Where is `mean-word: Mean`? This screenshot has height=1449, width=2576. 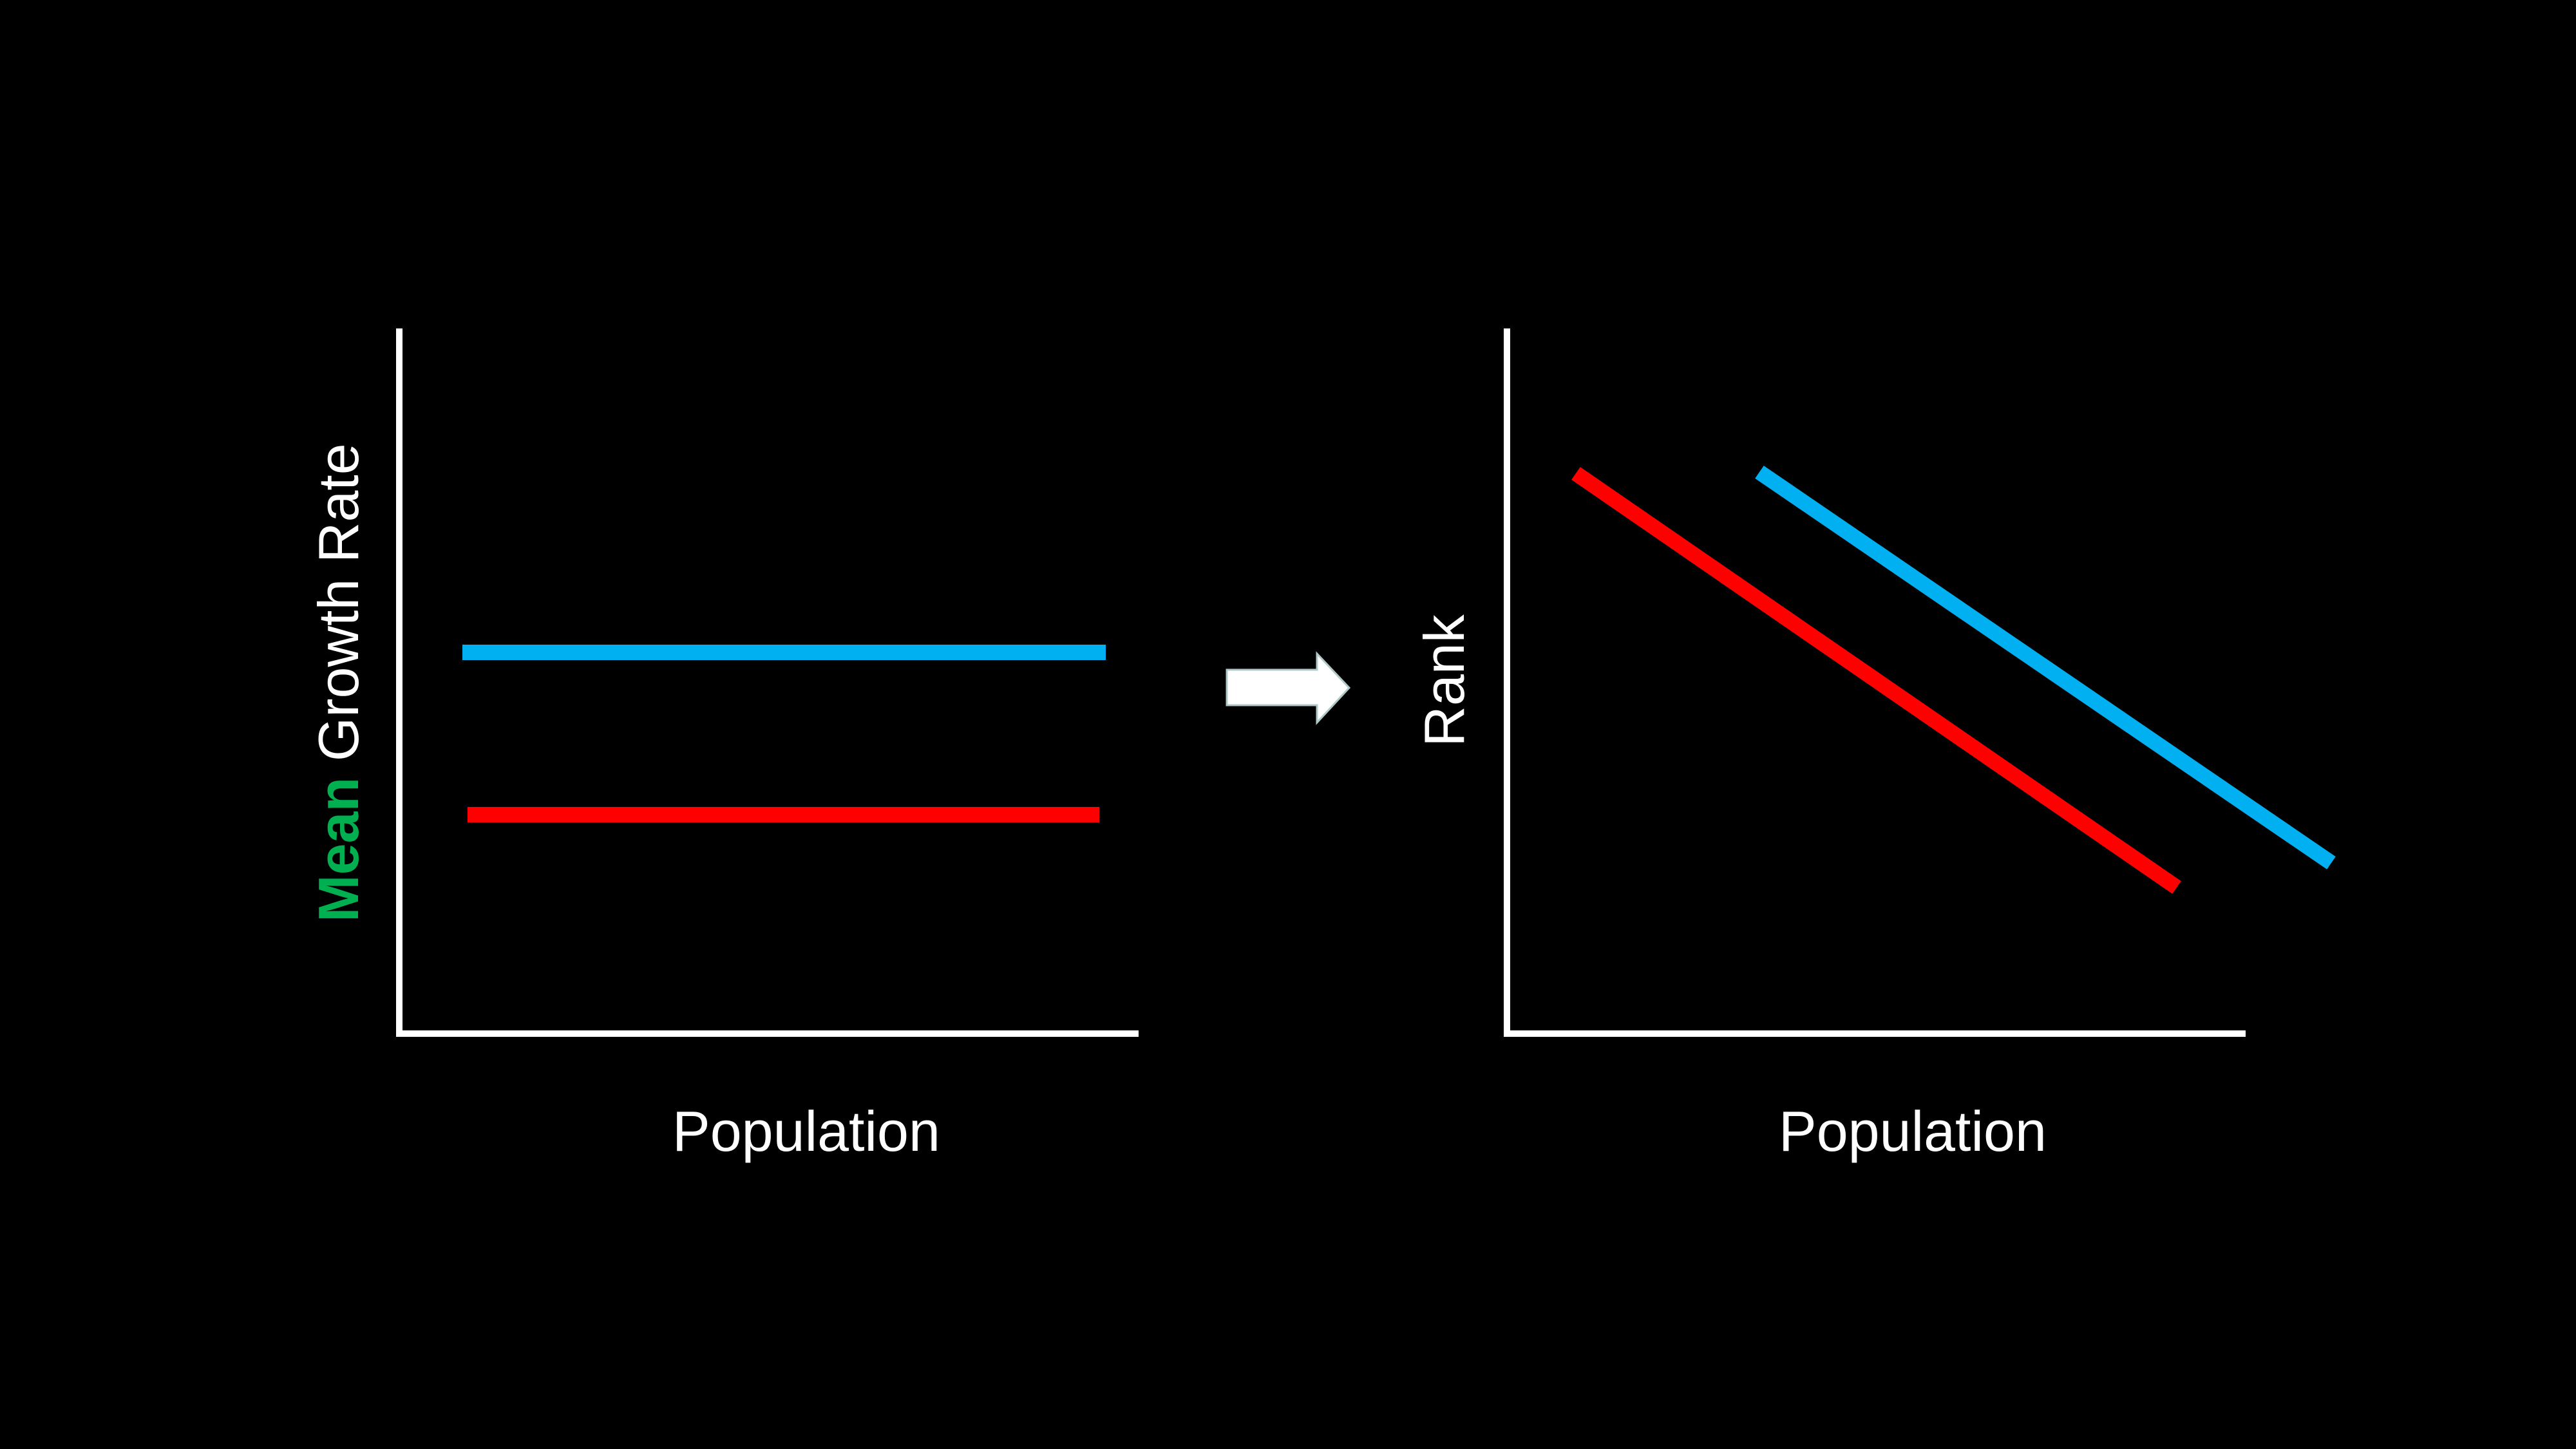
mean-word: Mean is located at coordinates (338, 849).